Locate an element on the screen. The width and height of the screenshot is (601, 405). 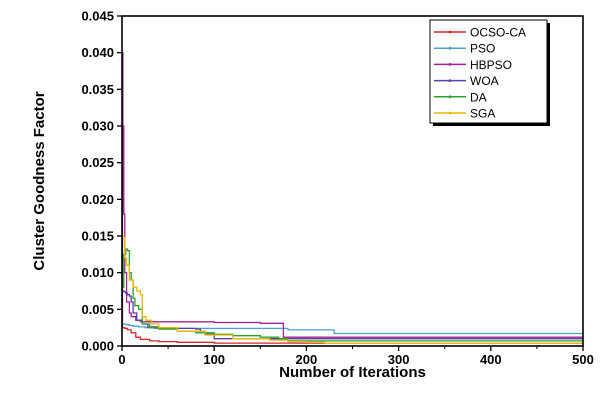
x-tick-label: 400 is located at coordinates (491, 359).